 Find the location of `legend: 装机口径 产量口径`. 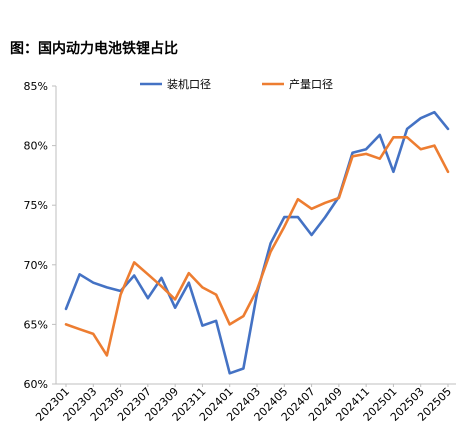

legend: 装机口径 产量口径 is located at coordinates (236, 84).